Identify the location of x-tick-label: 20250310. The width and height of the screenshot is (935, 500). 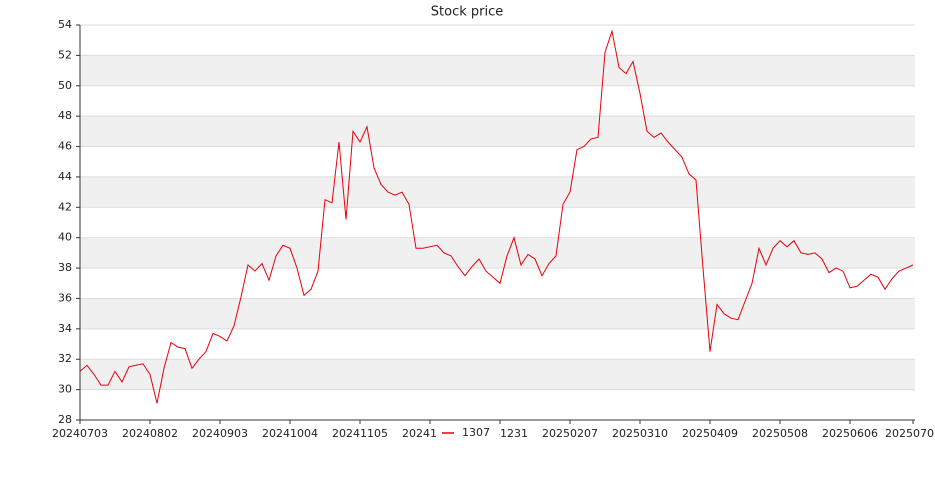
(640, 433).